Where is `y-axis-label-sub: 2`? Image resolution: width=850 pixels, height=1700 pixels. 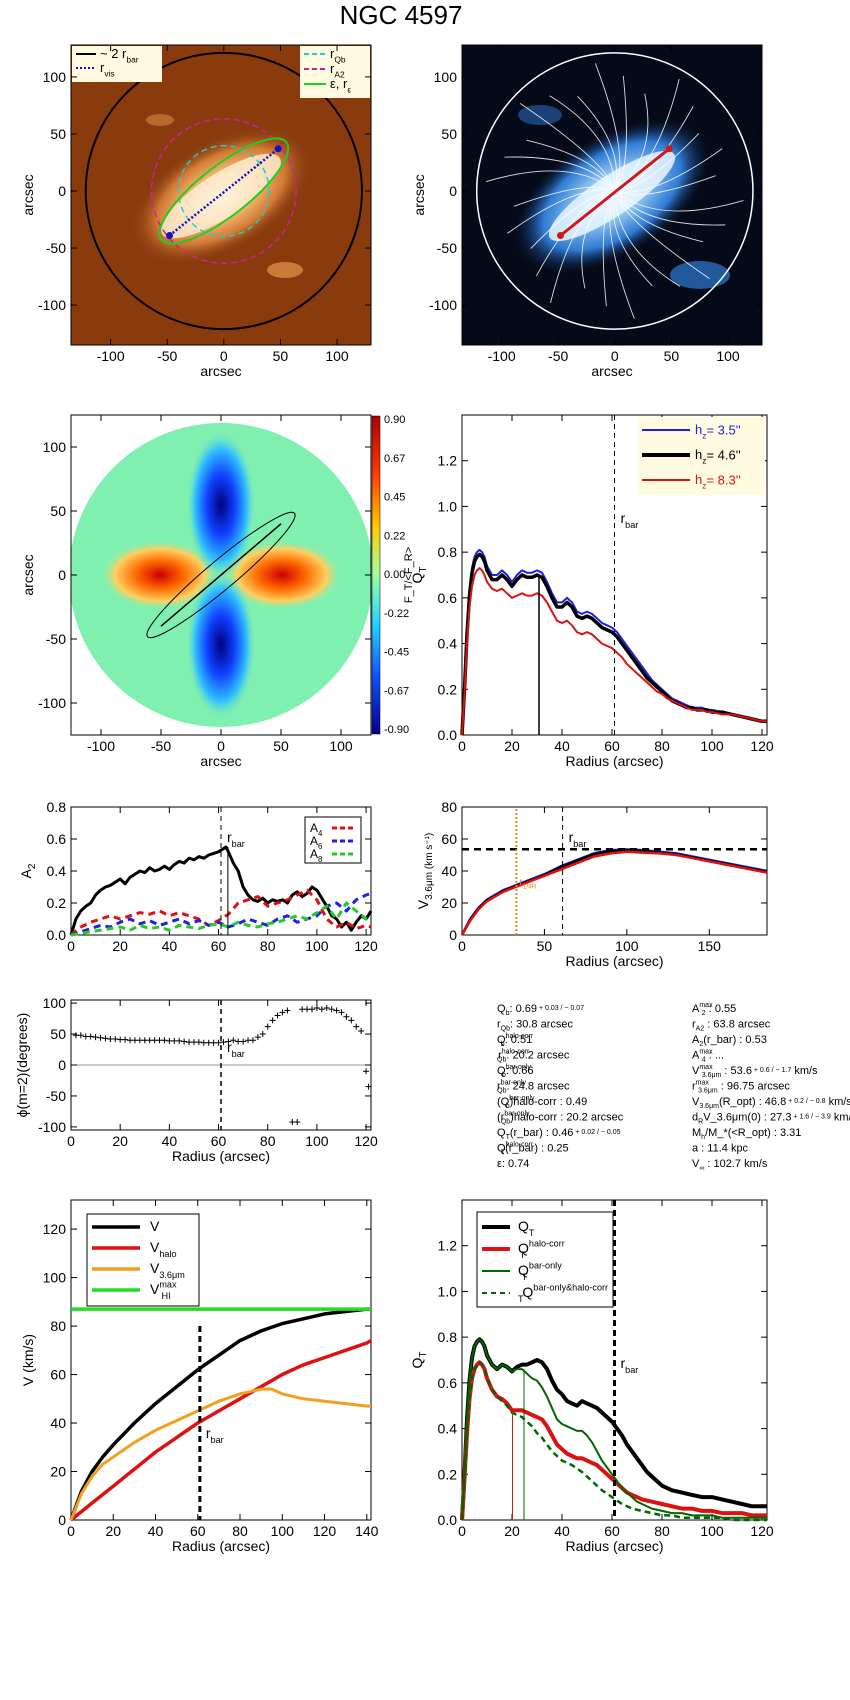
y-axis-label-sub: 2 is located at coordinates (32, 866).